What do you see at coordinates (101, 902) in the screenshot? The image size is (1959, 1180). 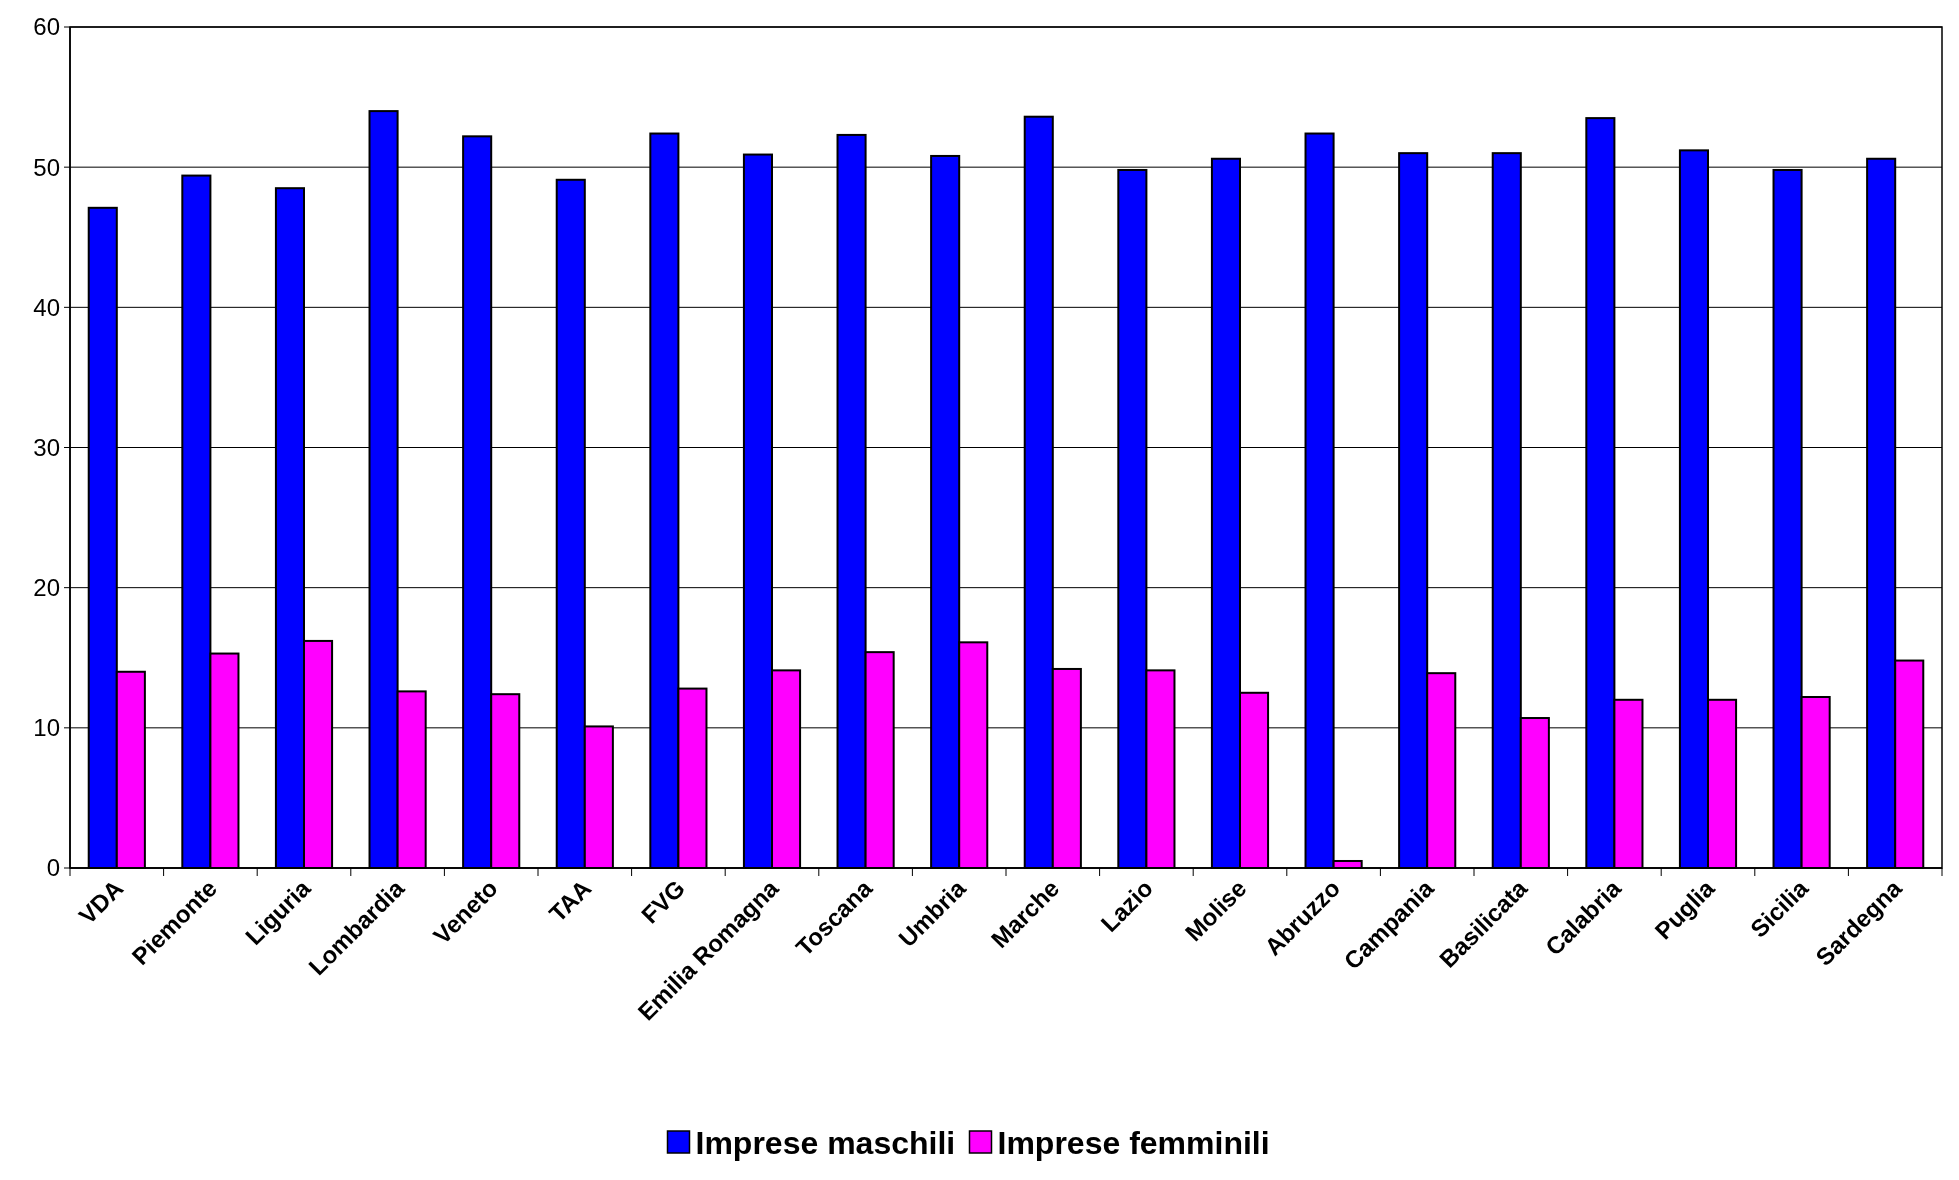 I see `x-tick-label: VDA` at bounding box center [101, 902].